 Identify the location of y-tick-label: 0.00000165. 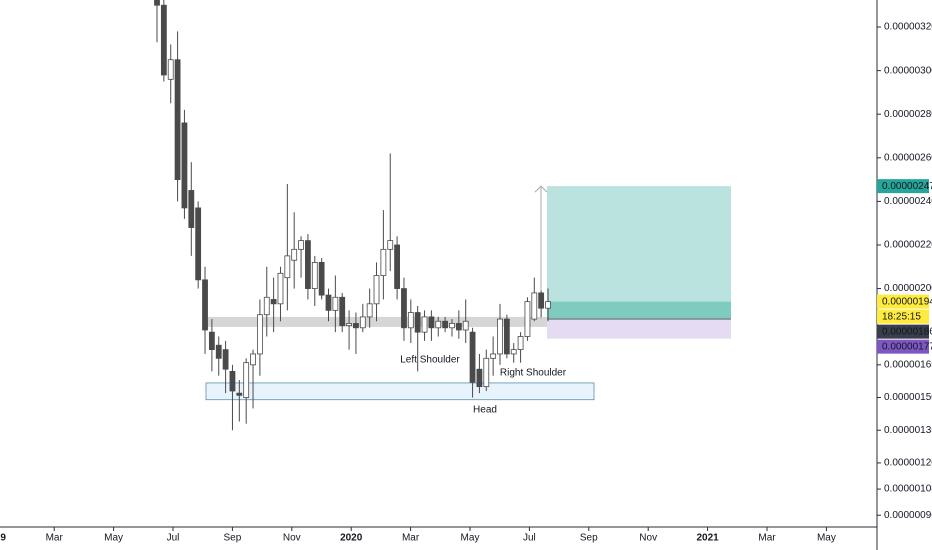
(908, 364).